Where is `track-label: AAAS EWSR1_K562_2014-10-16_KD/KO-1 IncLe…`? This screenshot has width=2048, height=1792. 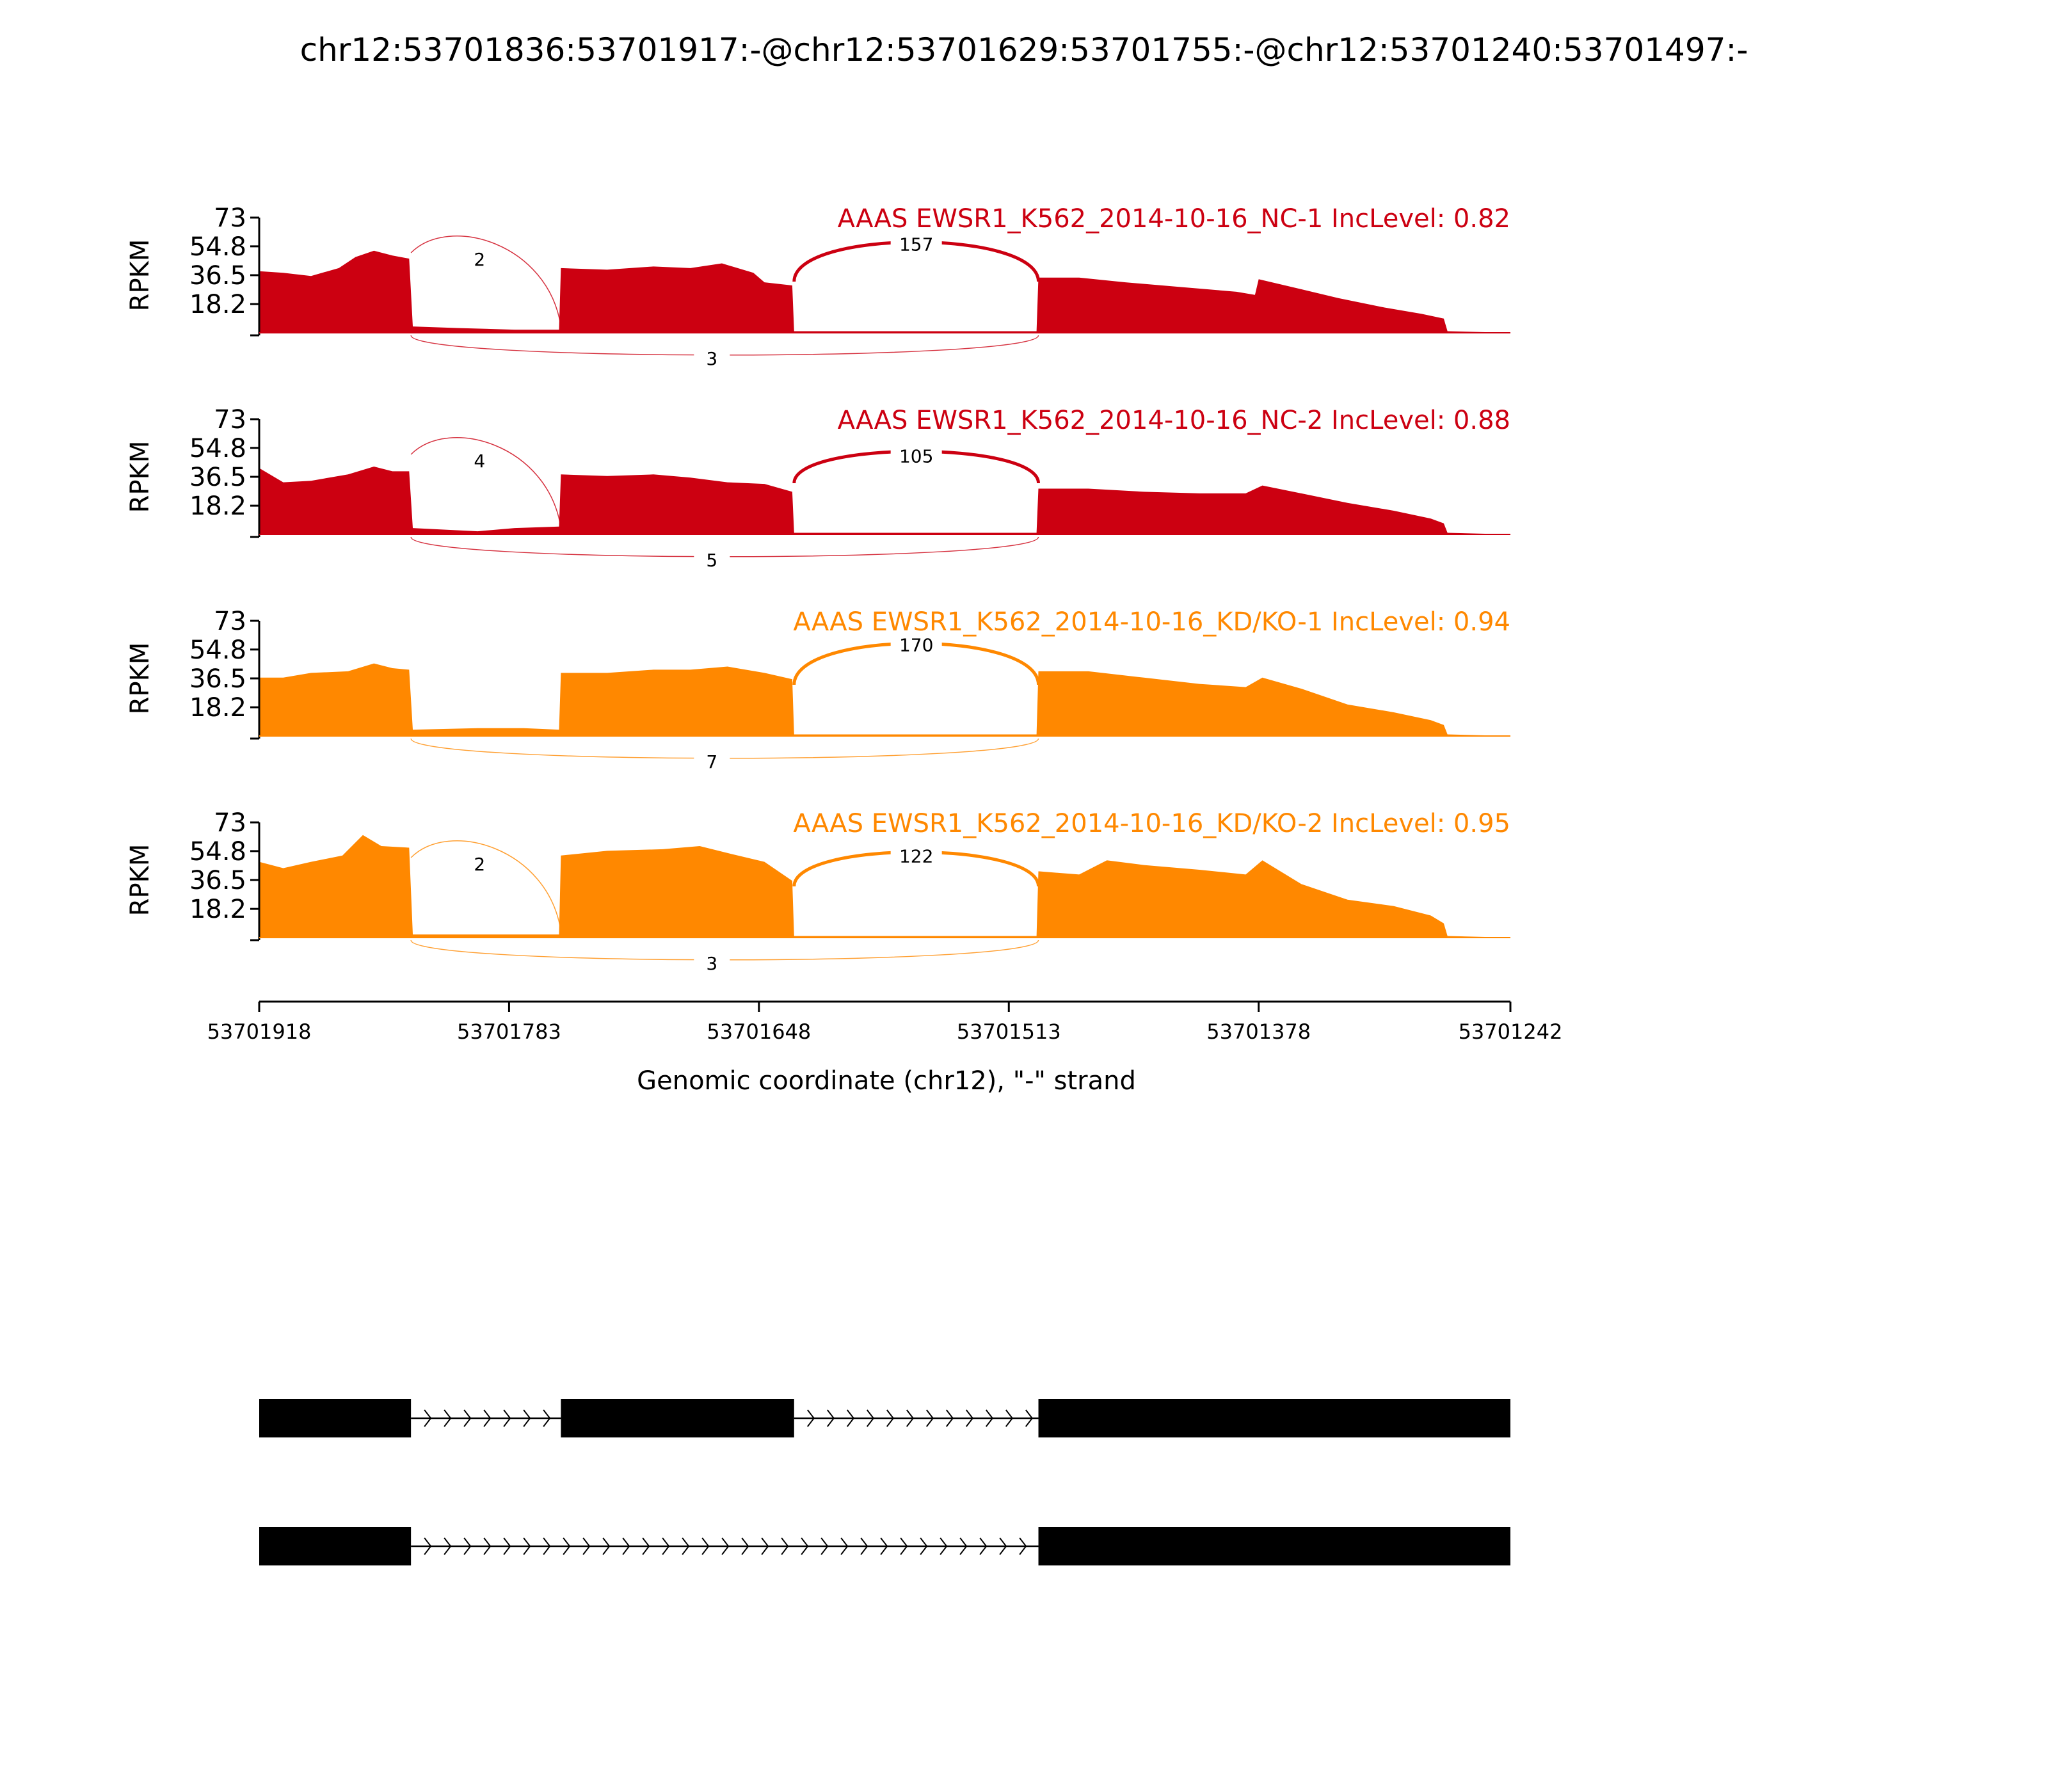
track-label: AAAS EWSR1_K562_2014-10-16_KD/KO-1 IncLe… is located at coordinates (1151, 622).